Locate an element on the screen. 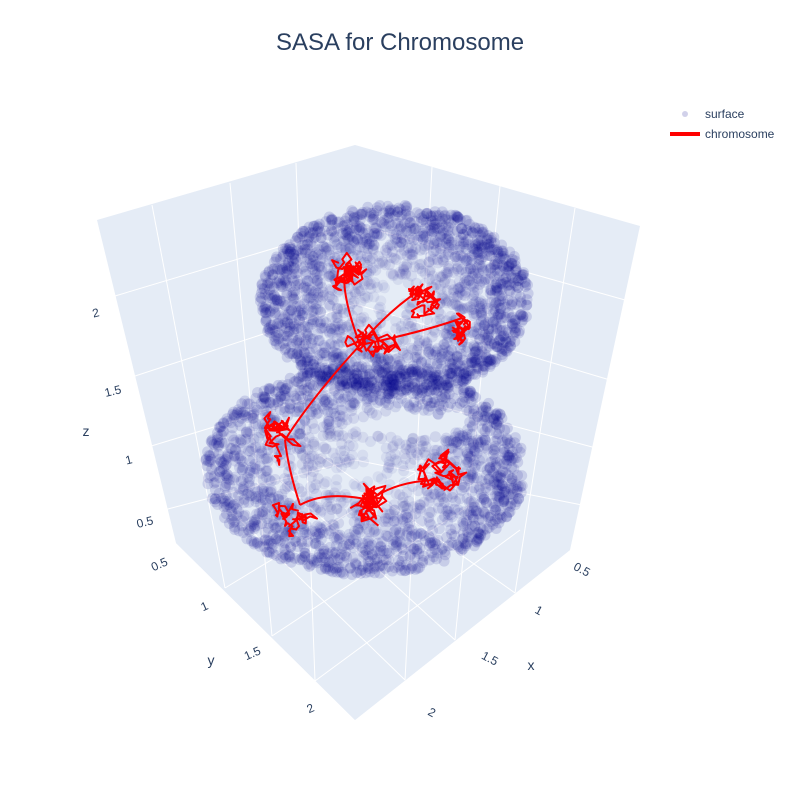  x-tick-label: 0.5 is located at coordinates (582, 569).